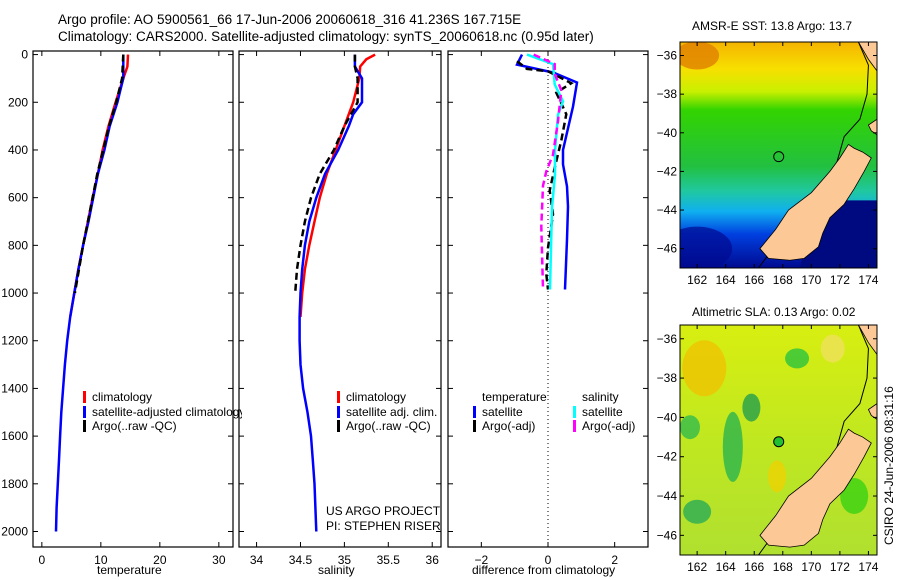  What do you see at coordinates (345, 560) in the screenshot?
I see `x-tick-label: 35` at bounding box center [345, 560].